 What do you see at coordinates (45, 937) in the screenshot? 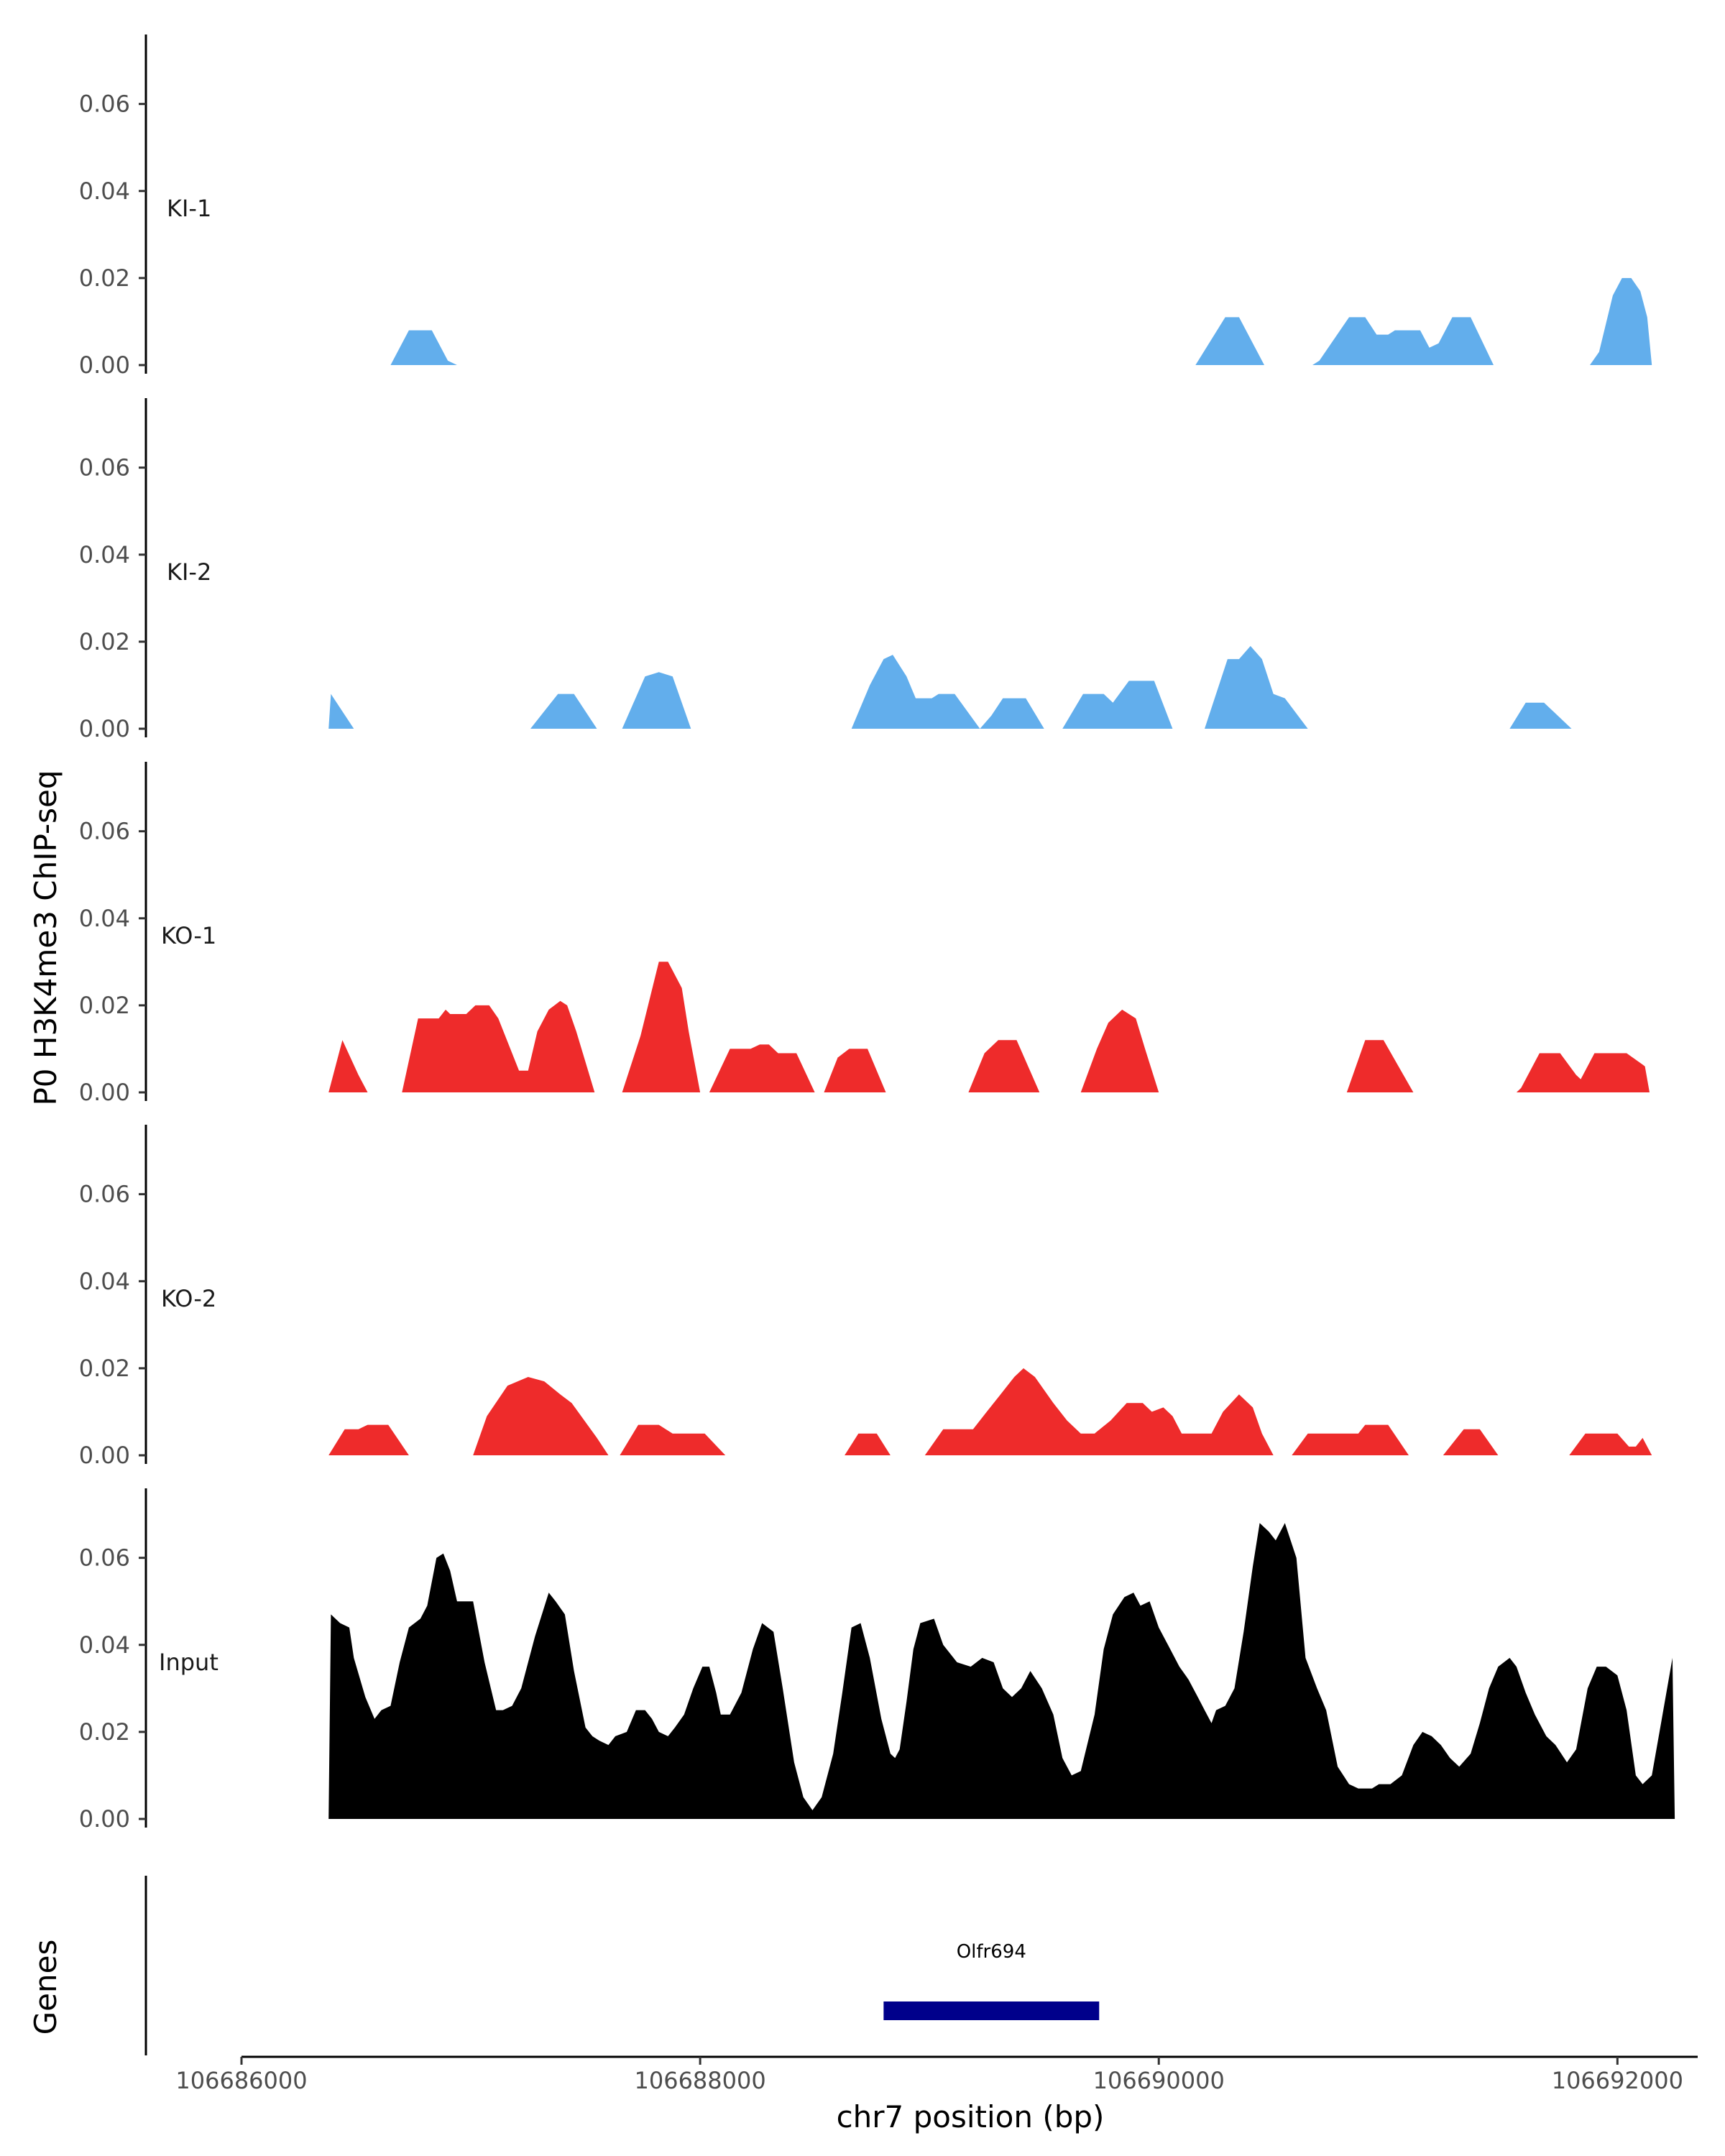
I see `y-axis-title: P0 H3K4me3 ChIP-seq` at bounding box center [45, 937].